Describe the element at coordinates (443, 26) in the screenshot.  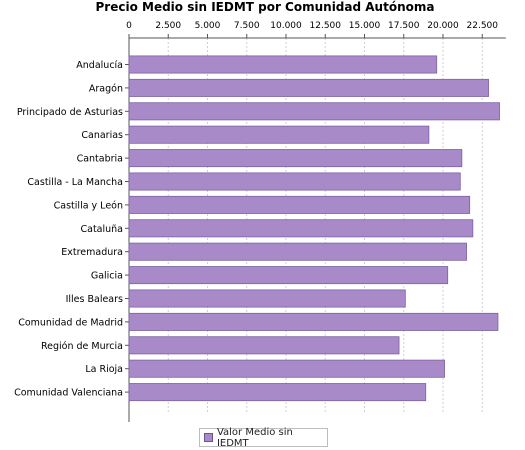
I see `x-tick-label: 20.000` at that location.